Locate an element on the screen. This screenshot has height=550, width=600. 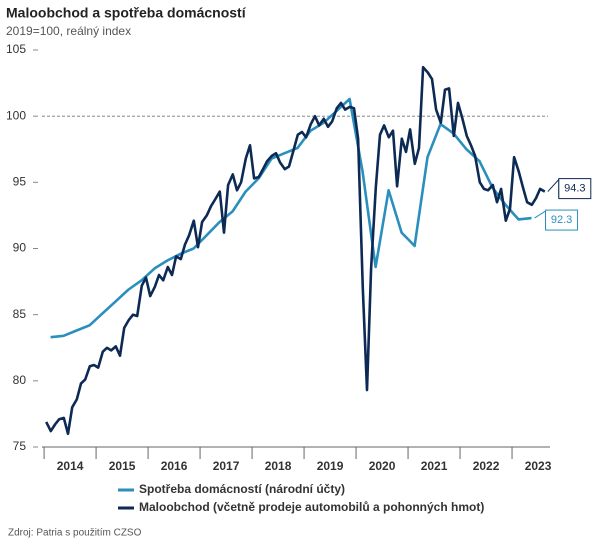
y-tick-label: 105 is located at coordinates (16, 49).